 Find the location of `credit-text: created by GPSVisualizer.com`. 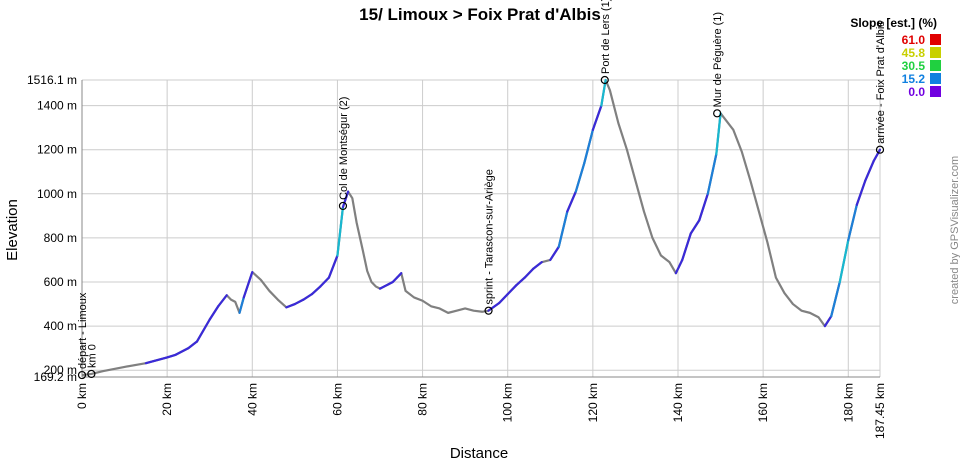

credit-text: created by GPSVisualizer.com is located at coordinates (954, 230).